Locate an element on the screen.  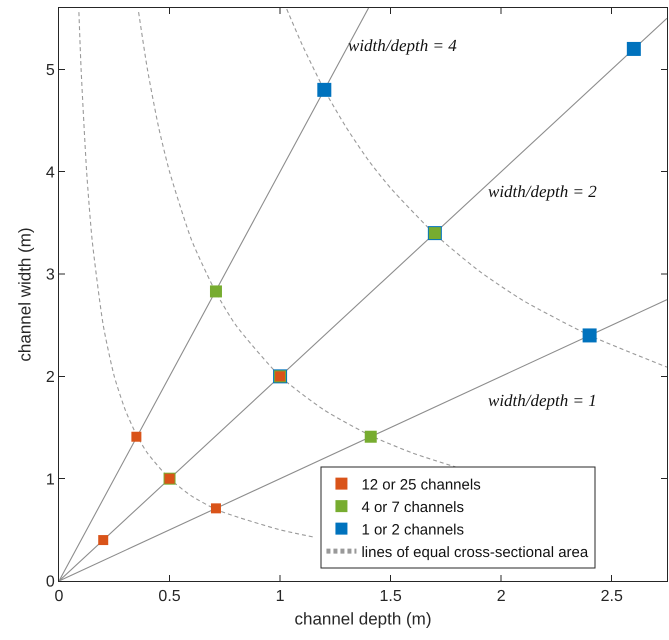
y-tick-label: 0 is located at coordinates (50, 582).